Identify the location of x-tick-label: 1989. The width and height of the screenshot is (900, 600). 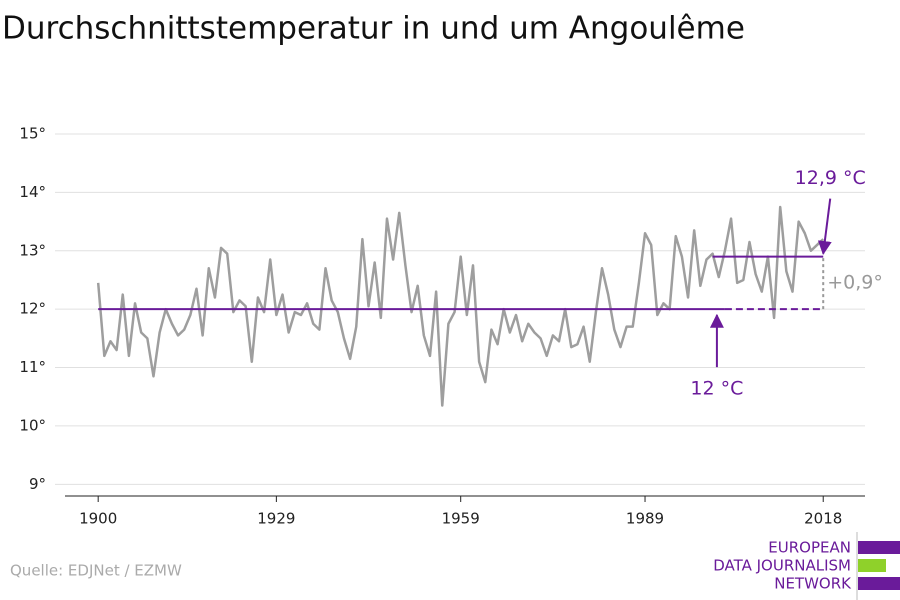
(645, 519).